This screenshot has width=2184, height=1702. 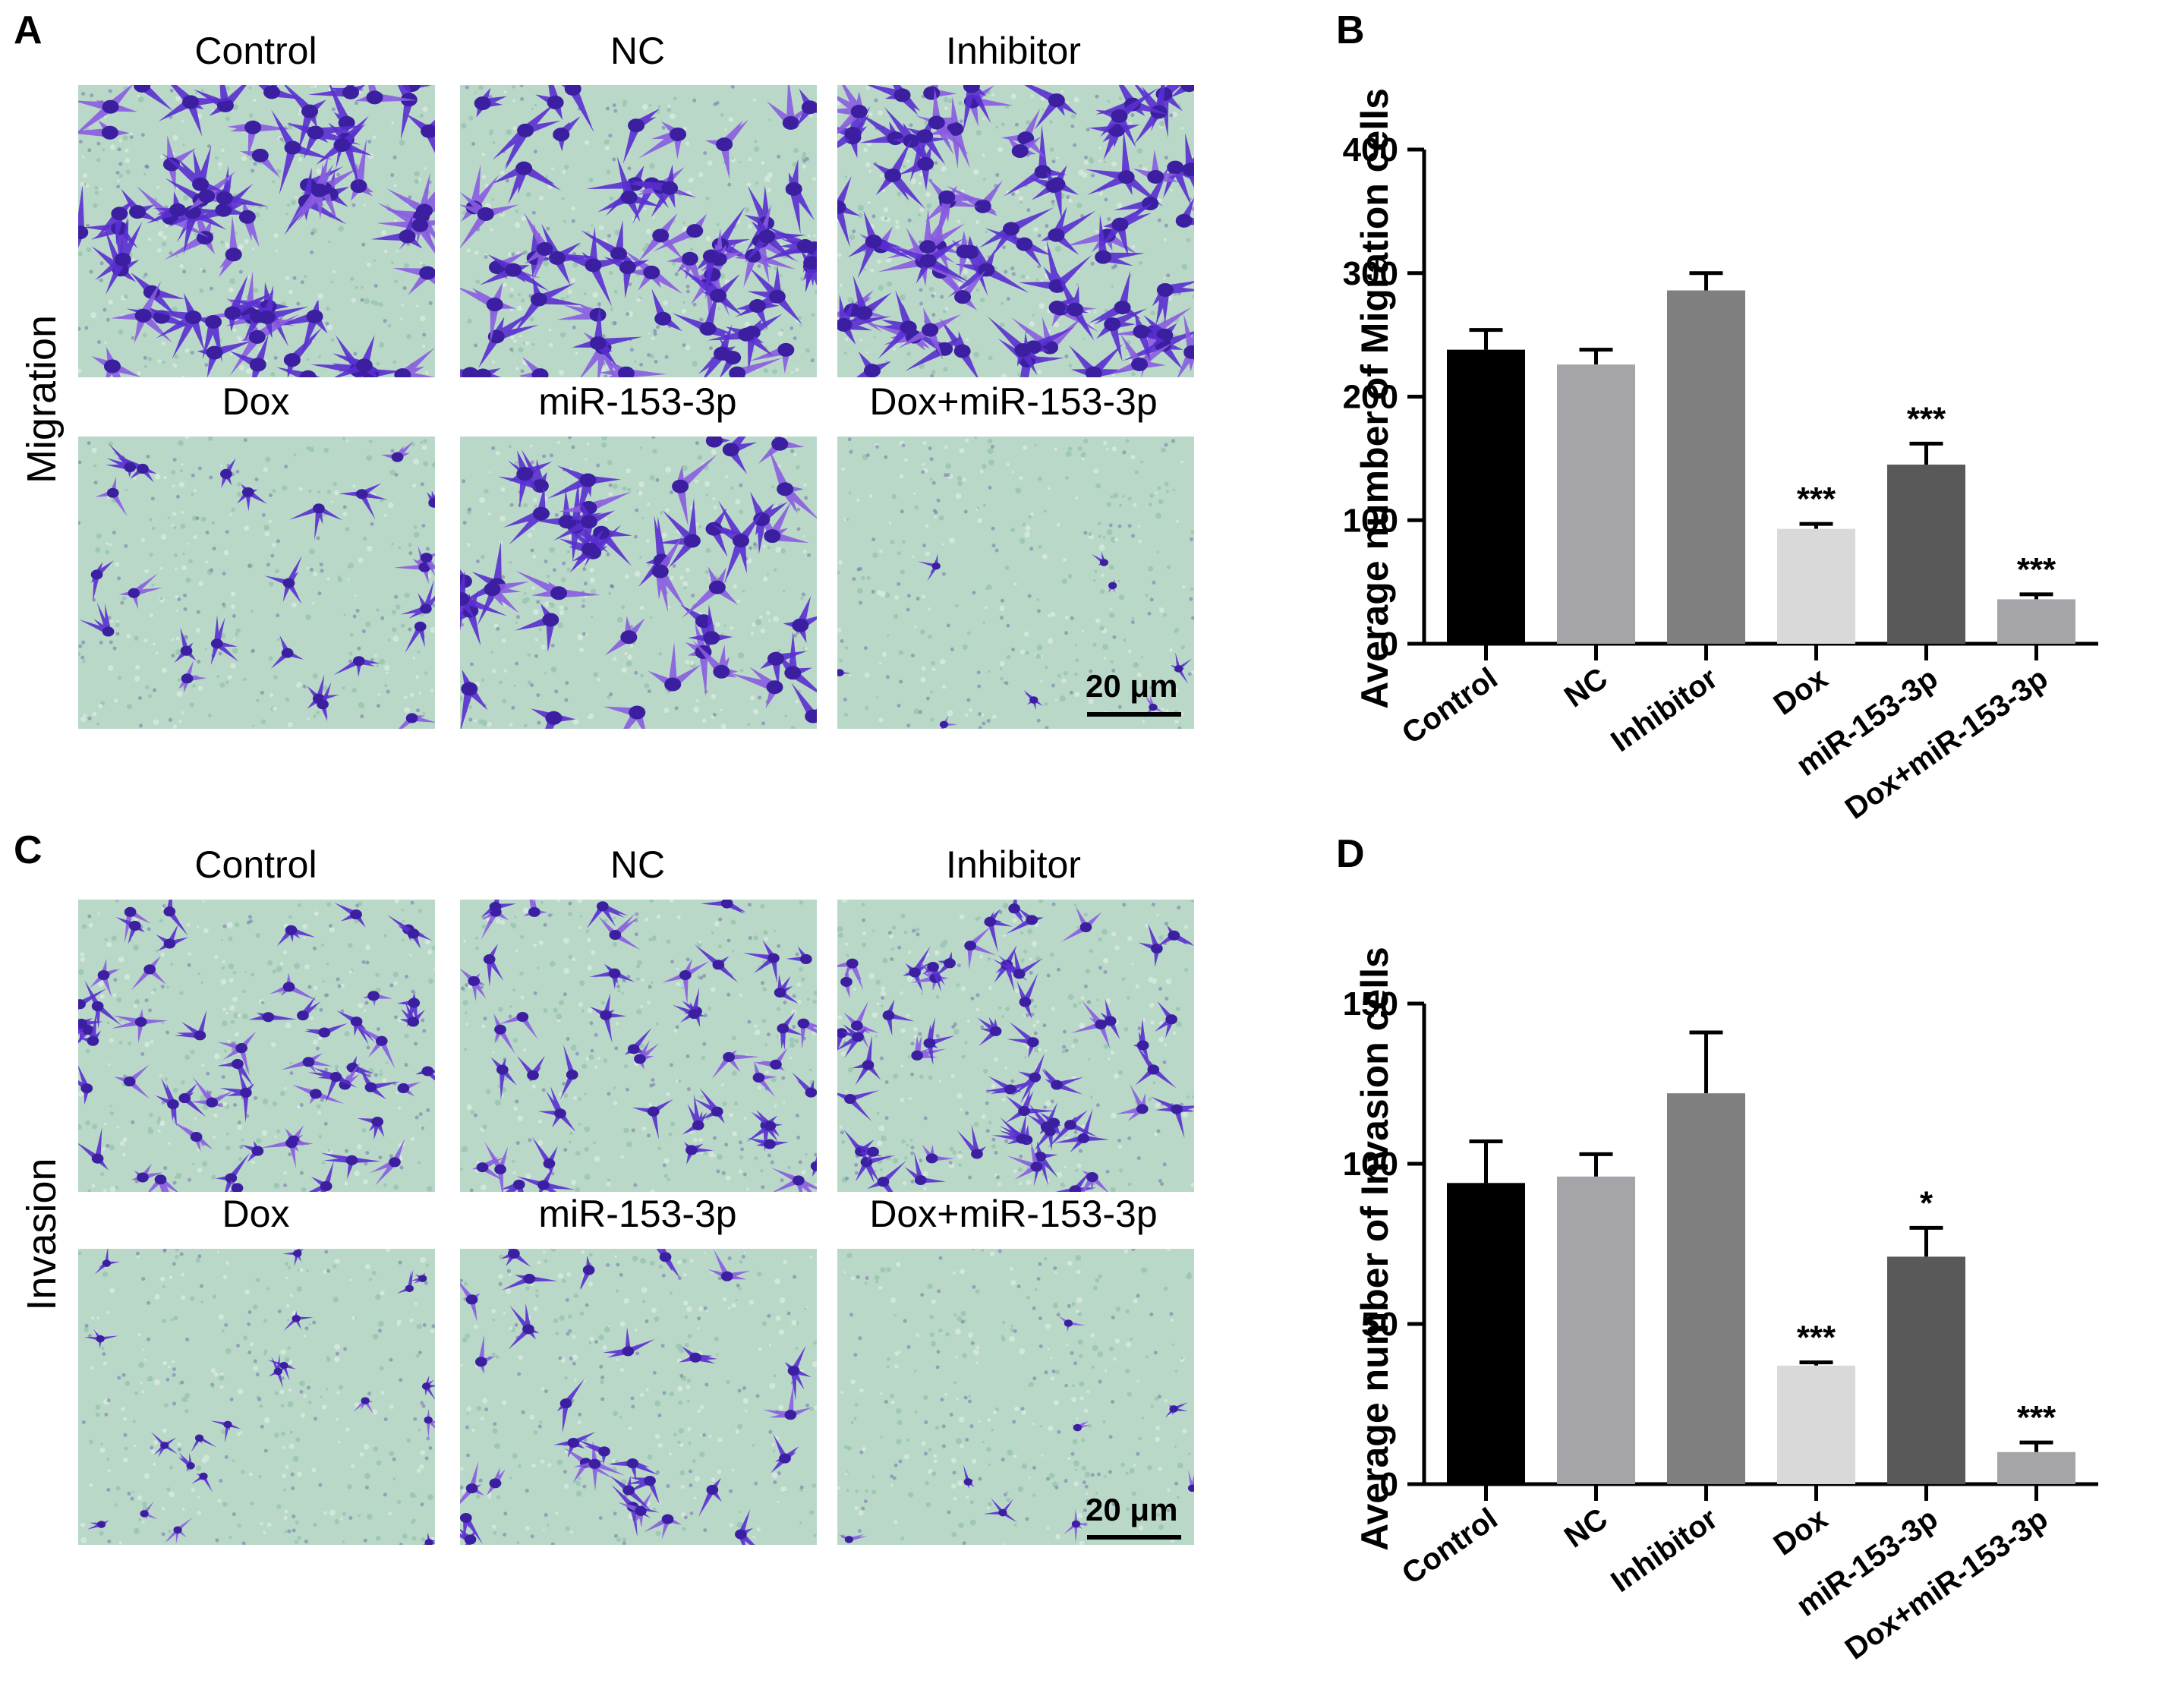 What do you see at coordinates (1013, 401) in the screenshot?
I see `image-label-combo-migration: Dox+miR-153-3p` at bounding box center [1013, 401].